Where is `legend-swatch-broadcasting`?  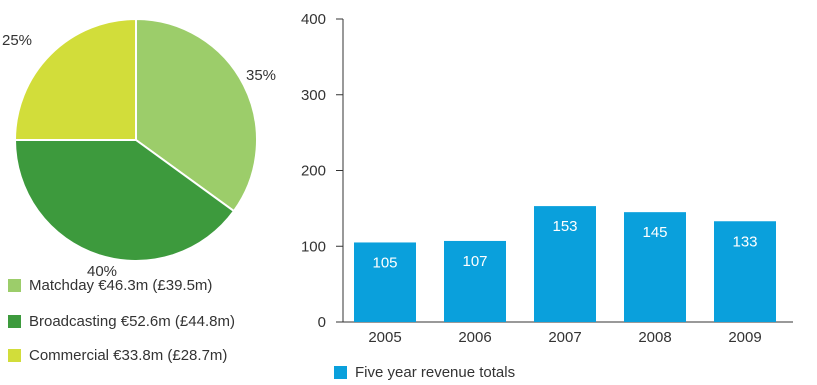
legend-swatch-broadcasting is located at coordinates (14, 321).